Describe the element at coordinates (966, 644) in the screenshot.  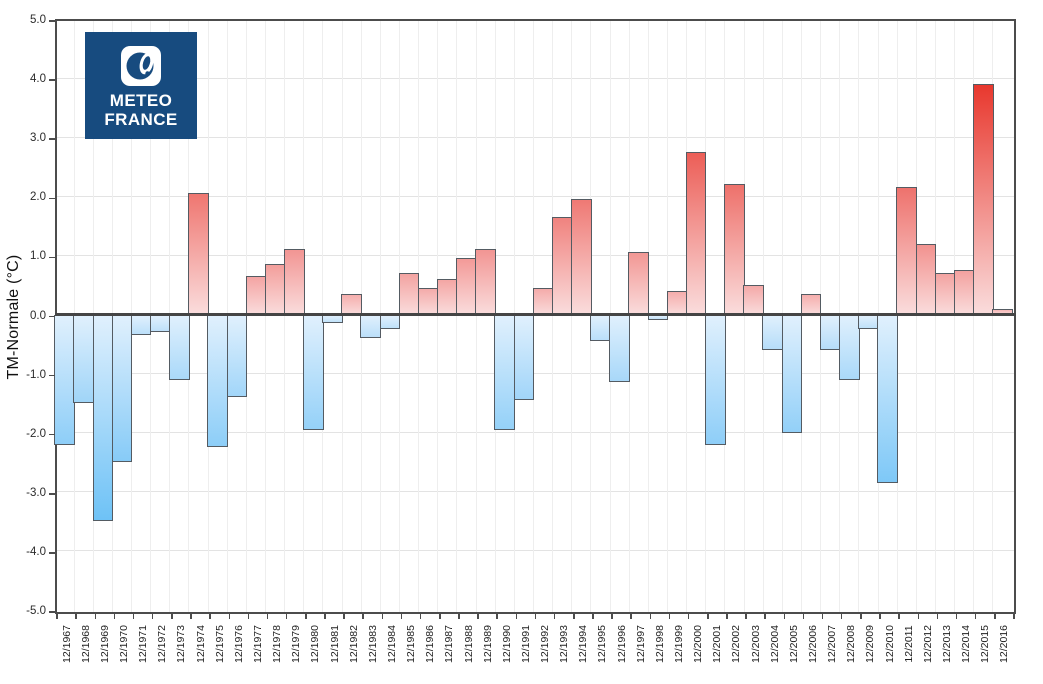
I see `x-tick-label: 12/2014` at that location.